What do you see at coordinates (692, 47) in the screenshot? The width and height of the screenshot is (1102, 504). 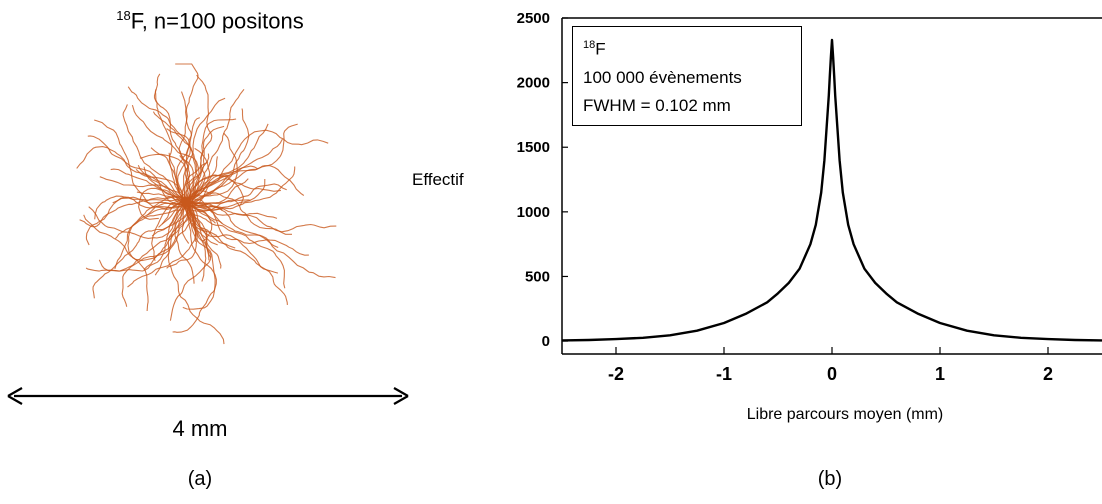 I see `legend-isotope: 18F` at bounding box center [692, 47].